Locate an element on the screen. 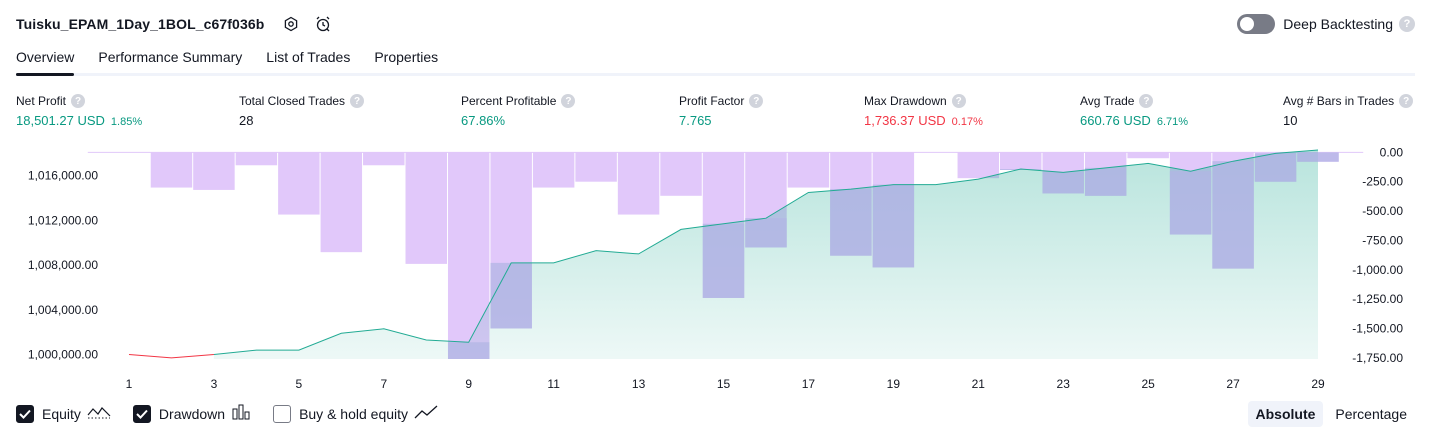 The width and height of the screenshot is (1431, 438). right-axis-tick-label: 0.00 is located at coordinates (1392, 152).